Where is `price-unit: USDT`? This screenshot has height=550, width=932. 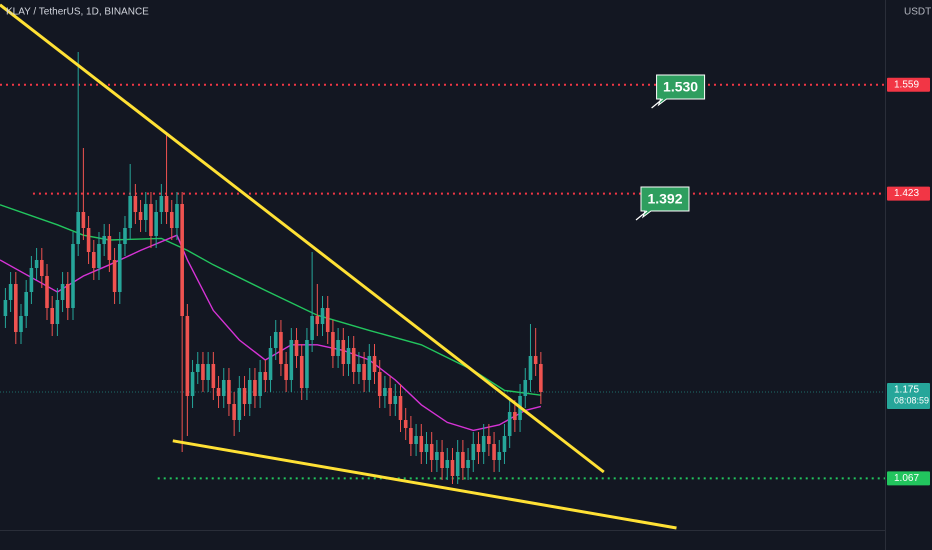 price-unit: USDT is located at coordinates (917, 12).